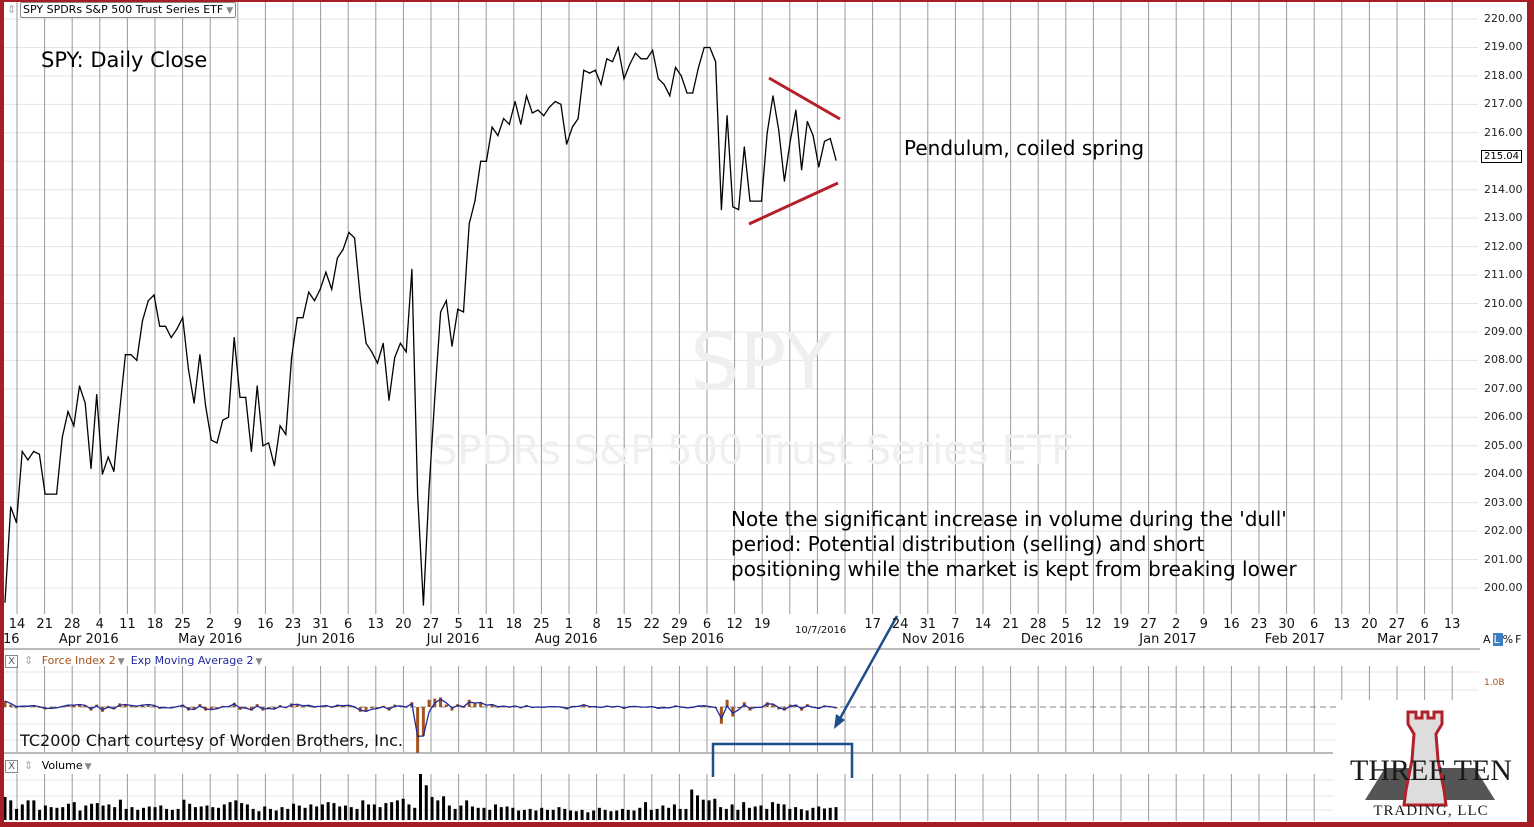  What do you see at coordinates (1488, 639) in the screenshot?
I see `scale-arith-button: A` at bounding box center [1488, 639].